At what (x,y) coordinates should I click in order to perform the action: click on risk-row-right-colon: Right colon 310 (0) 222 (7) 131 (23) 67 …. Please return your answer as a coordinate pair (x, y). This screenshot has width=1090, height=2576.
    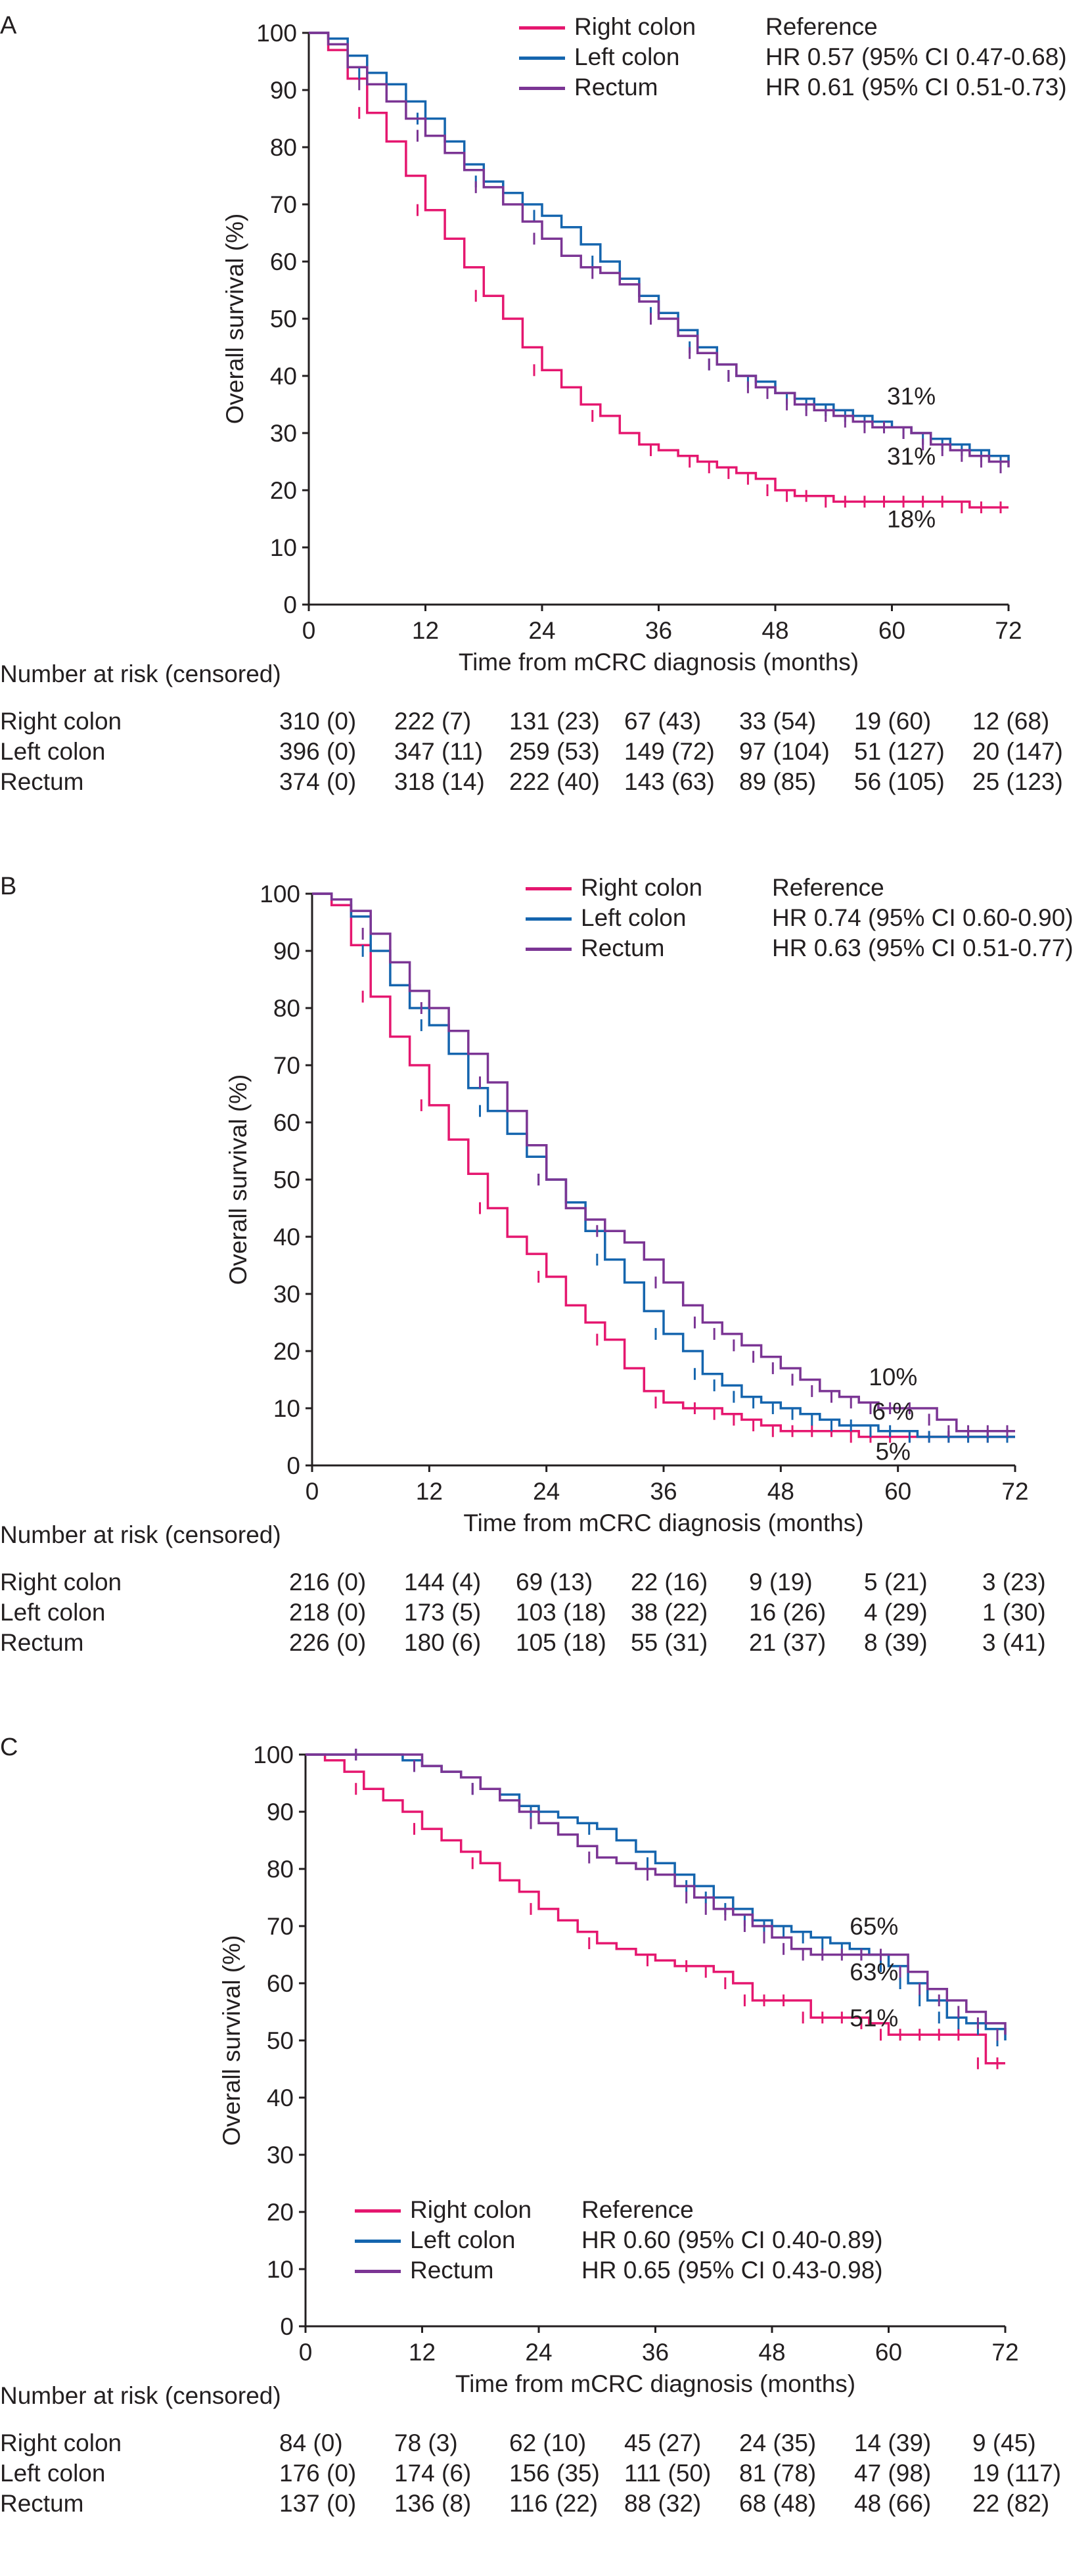
    Looking at the image, I should click on (545, 723).